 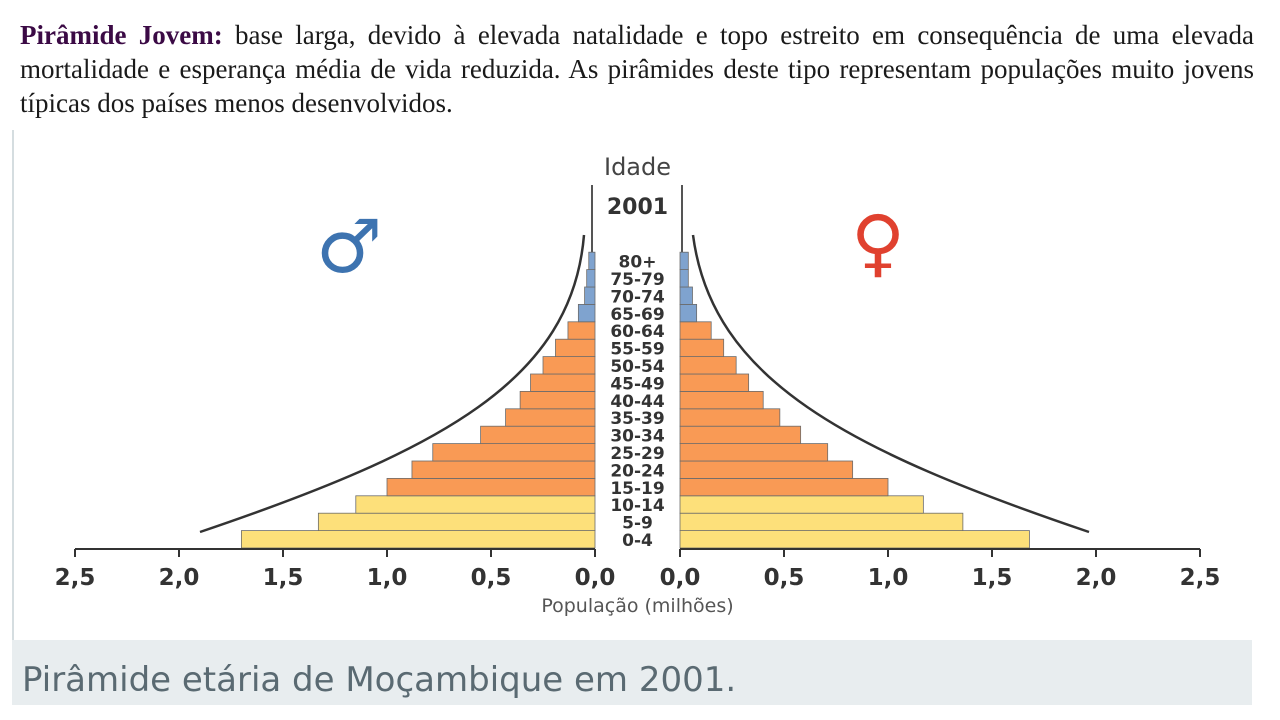 What do you see at coordinates (392, 384) in the screenshot?
I see `male-envelope-curve` at bounding box center [392, 384].